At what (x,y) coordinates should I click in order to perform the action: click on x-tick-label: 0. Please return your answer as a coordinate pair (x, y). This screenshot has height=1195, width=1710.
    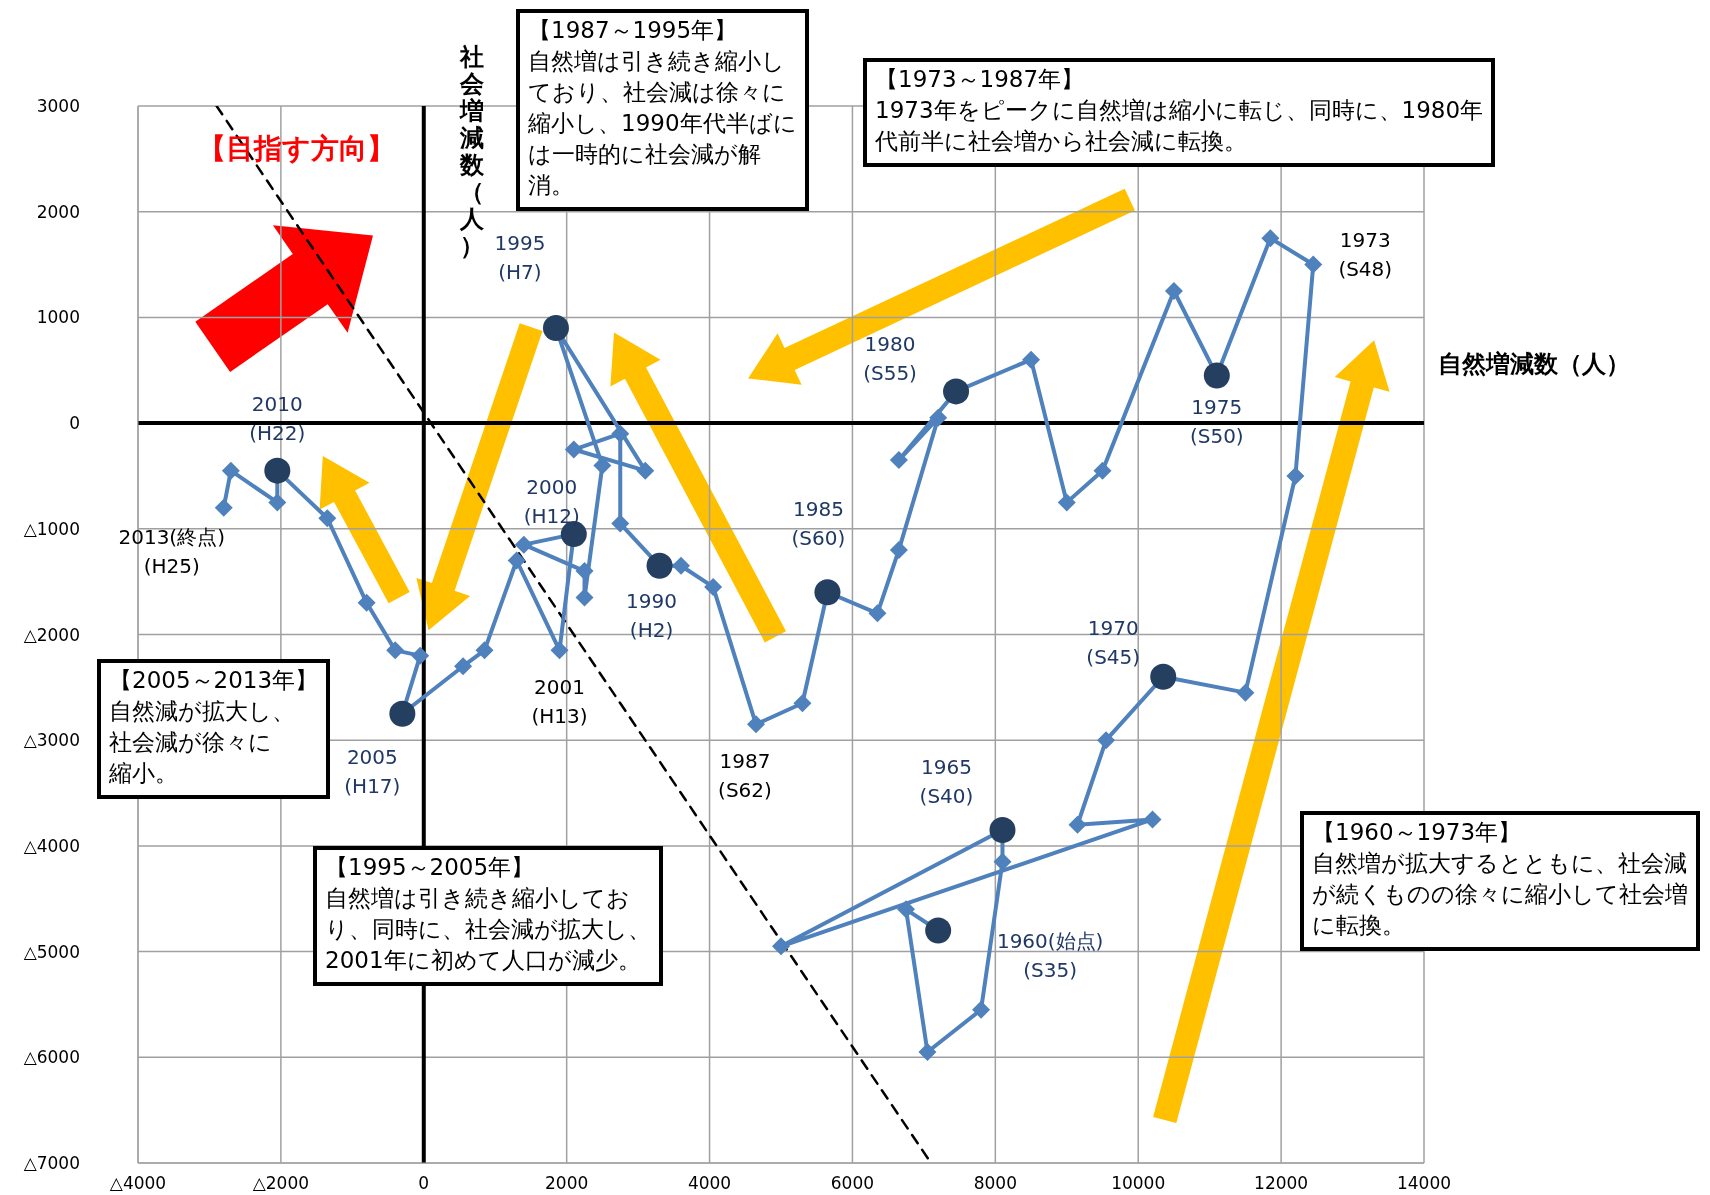
    Looking at the image, I should click on (424, 1183).